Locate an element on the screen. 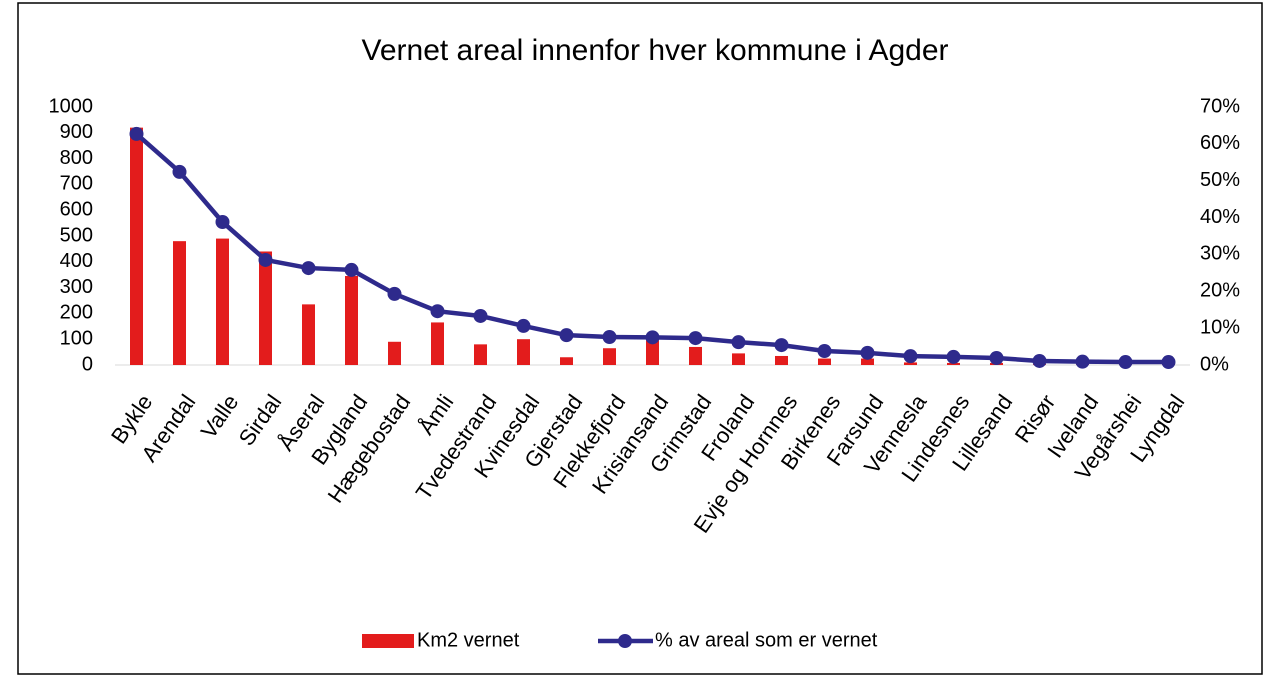 This screenshot has width=1271, height=678. y-tick-label: 800 is located at coordinates (76, 158).